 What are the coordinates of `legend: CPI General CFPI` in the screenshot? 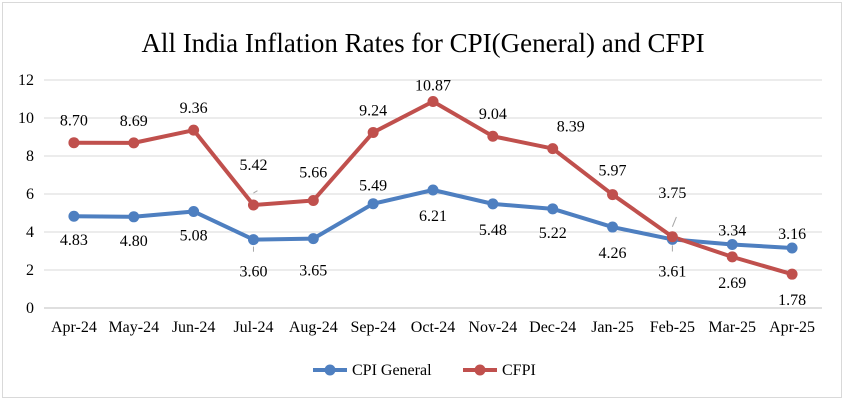 It's located at (424, 370).